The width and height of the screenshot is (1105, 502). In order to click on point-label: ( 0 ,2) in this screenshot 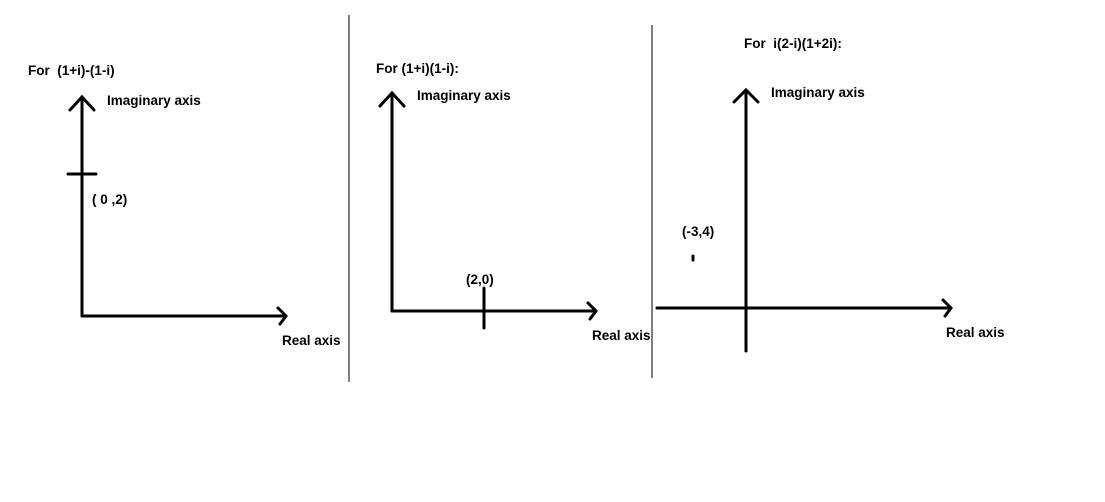, I will do `click(109, 199)`.